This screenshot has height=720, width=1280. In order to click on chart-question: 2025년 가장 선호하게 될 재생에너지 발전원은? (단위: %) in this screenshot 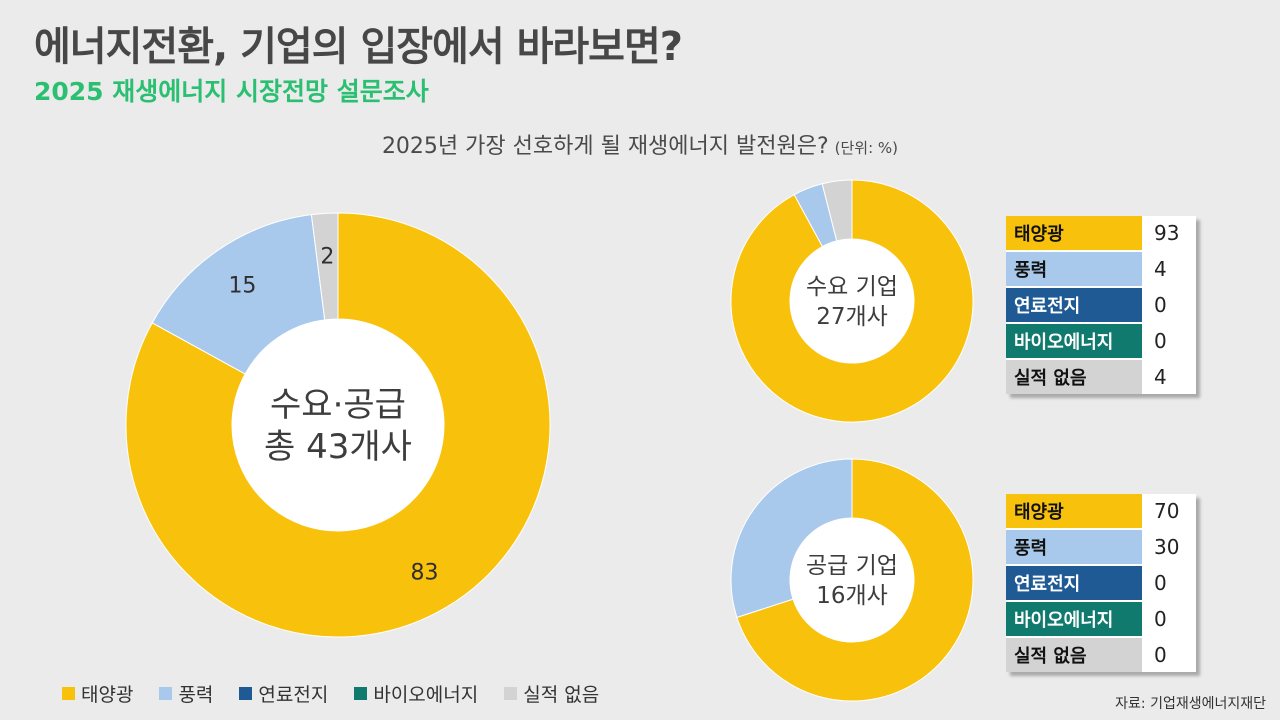, I will do `click(640, 144)`.